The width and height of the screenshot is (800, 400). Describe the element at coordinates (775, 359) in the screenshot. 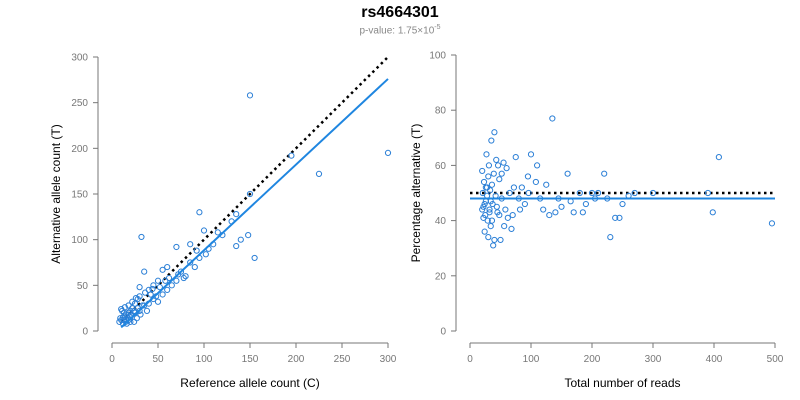

I see `x-tick-label: 500` at that location.